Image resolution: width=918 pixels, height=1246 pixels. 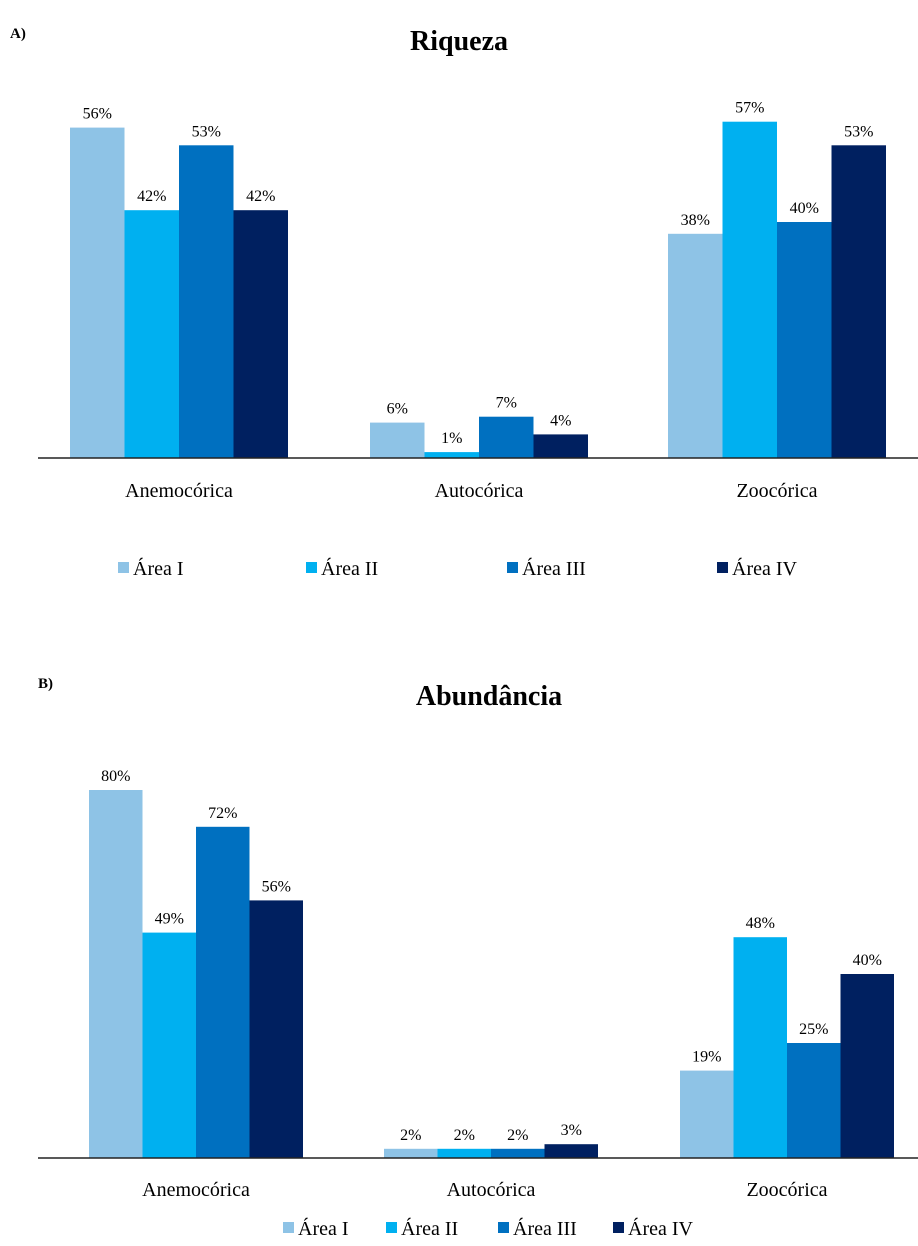 What do you see at coordinates (222, 813) in the screenshot?
I see `value-label-anemocorica-area-iii: 72%` at bounding box center [222, 813].